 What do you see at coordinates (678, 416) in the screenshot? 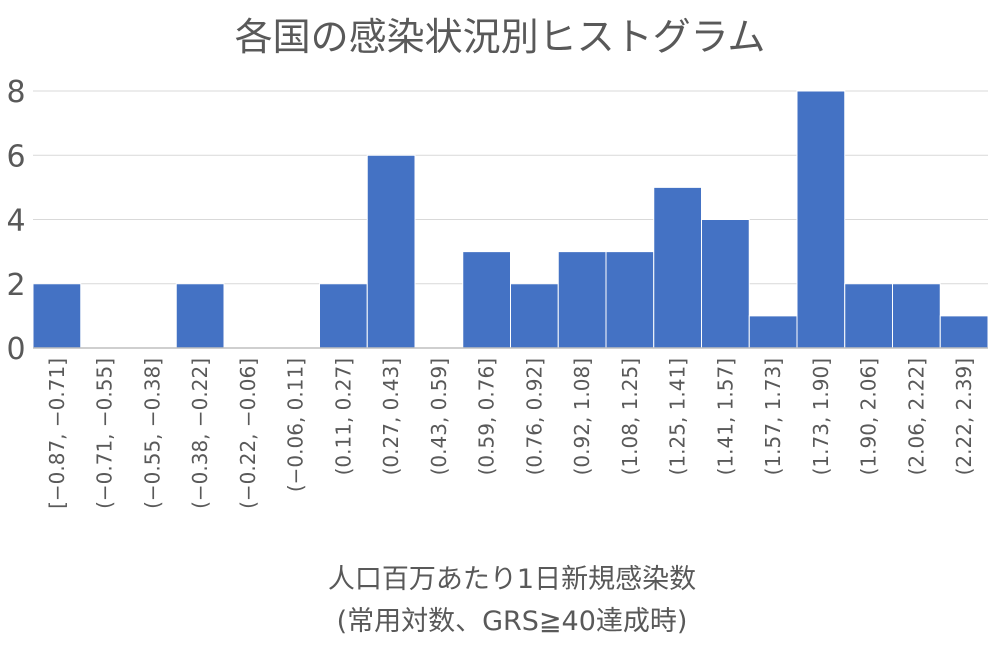
I see `x-tick-label: (1.25, 1.41]` at bounding box center [678, 416].